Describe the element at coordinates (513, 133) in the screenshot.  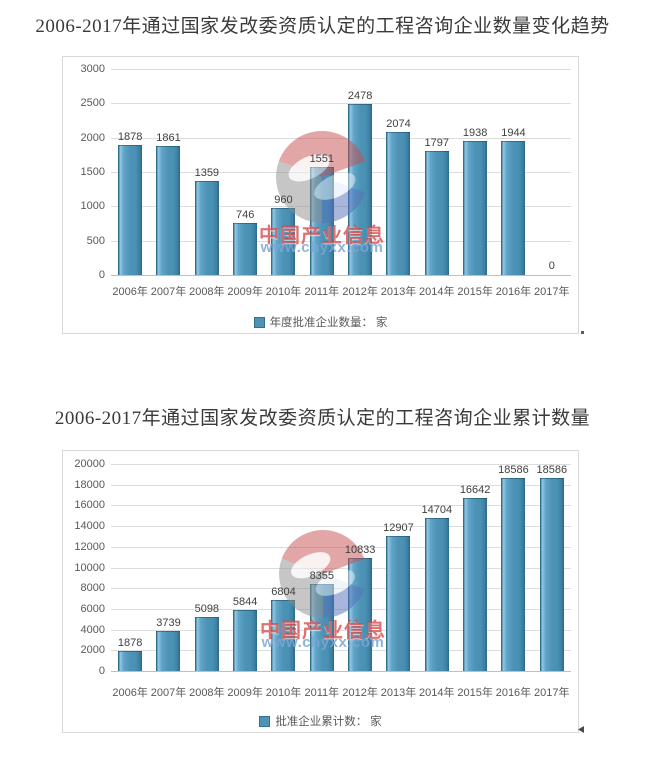
I see `bar-value-label: 1944` at that location.